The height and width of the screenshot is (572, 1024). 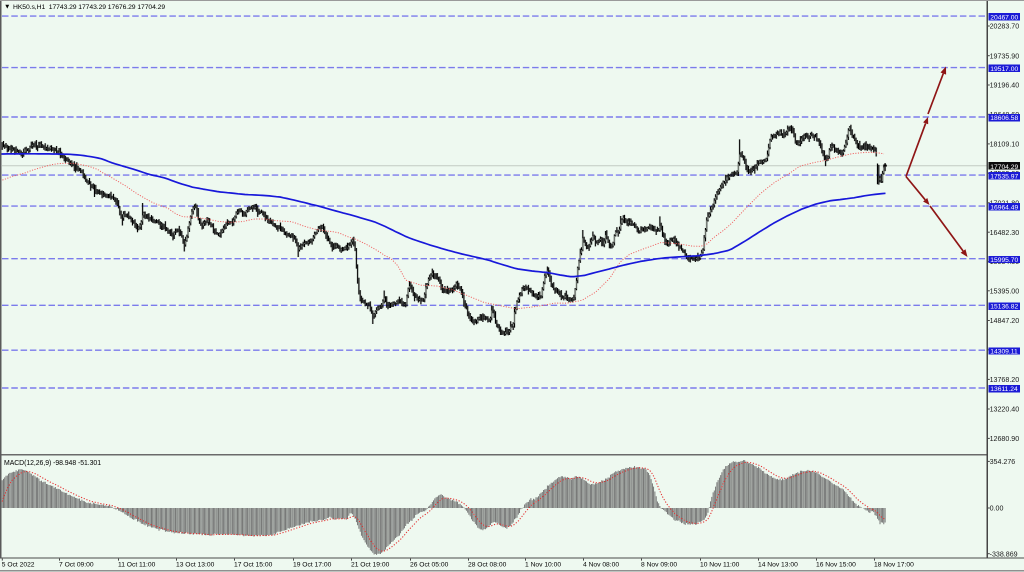 I want to click on svg-text: 20467.00, so click(x=1004, y=17).